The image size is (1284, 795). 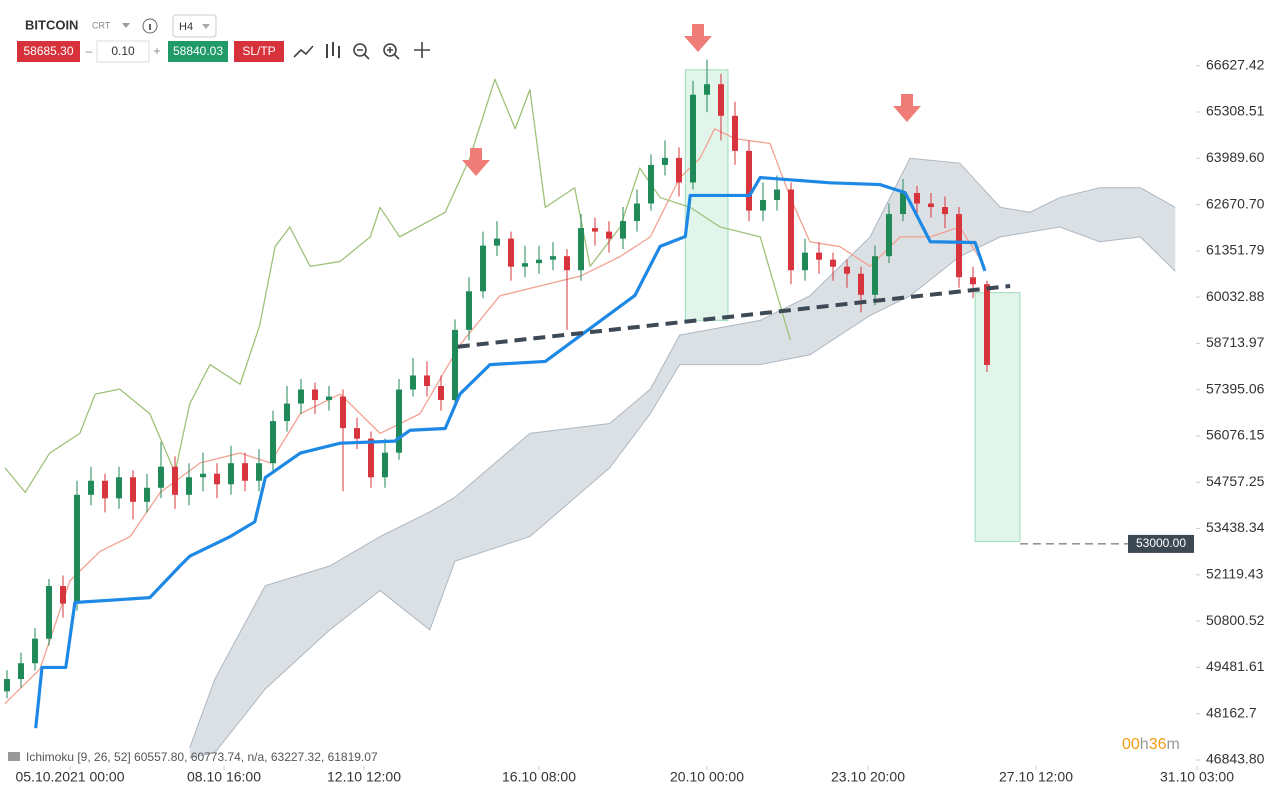 What do you see at coordinates (126, 25) in the screenshot?
I see `caret` at bounding box center [126, 25].